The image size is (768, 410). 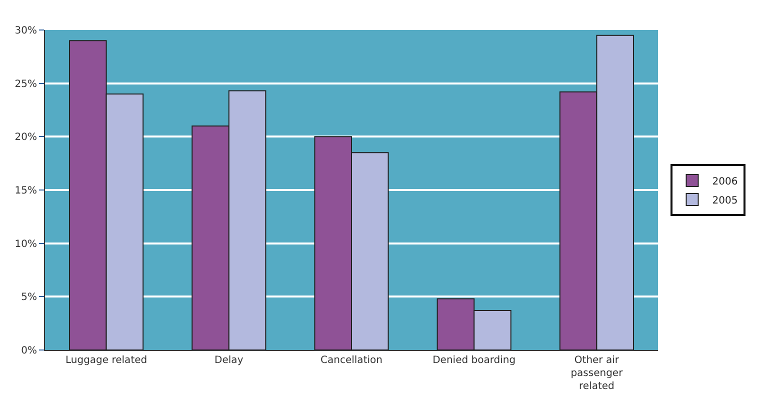 What do you see at coordinates (106, 360) in the screenshot?
I see `x-tick-label: Luggage related` at bounding box center [106, 360].